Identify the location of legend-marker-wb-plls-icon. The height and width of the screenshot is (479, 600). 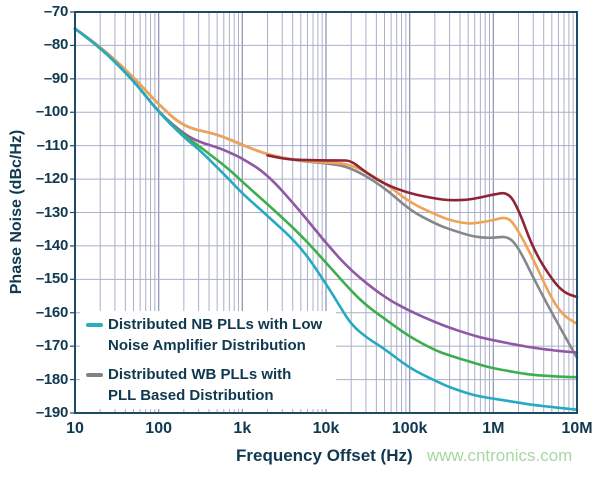
(94, 375).